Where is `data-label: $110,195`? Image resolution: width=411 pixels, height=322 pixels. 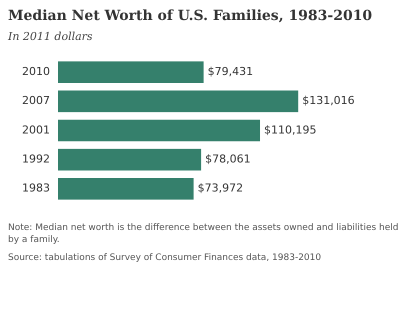
data-label: $110,195 is located at coordinates (290, 129).